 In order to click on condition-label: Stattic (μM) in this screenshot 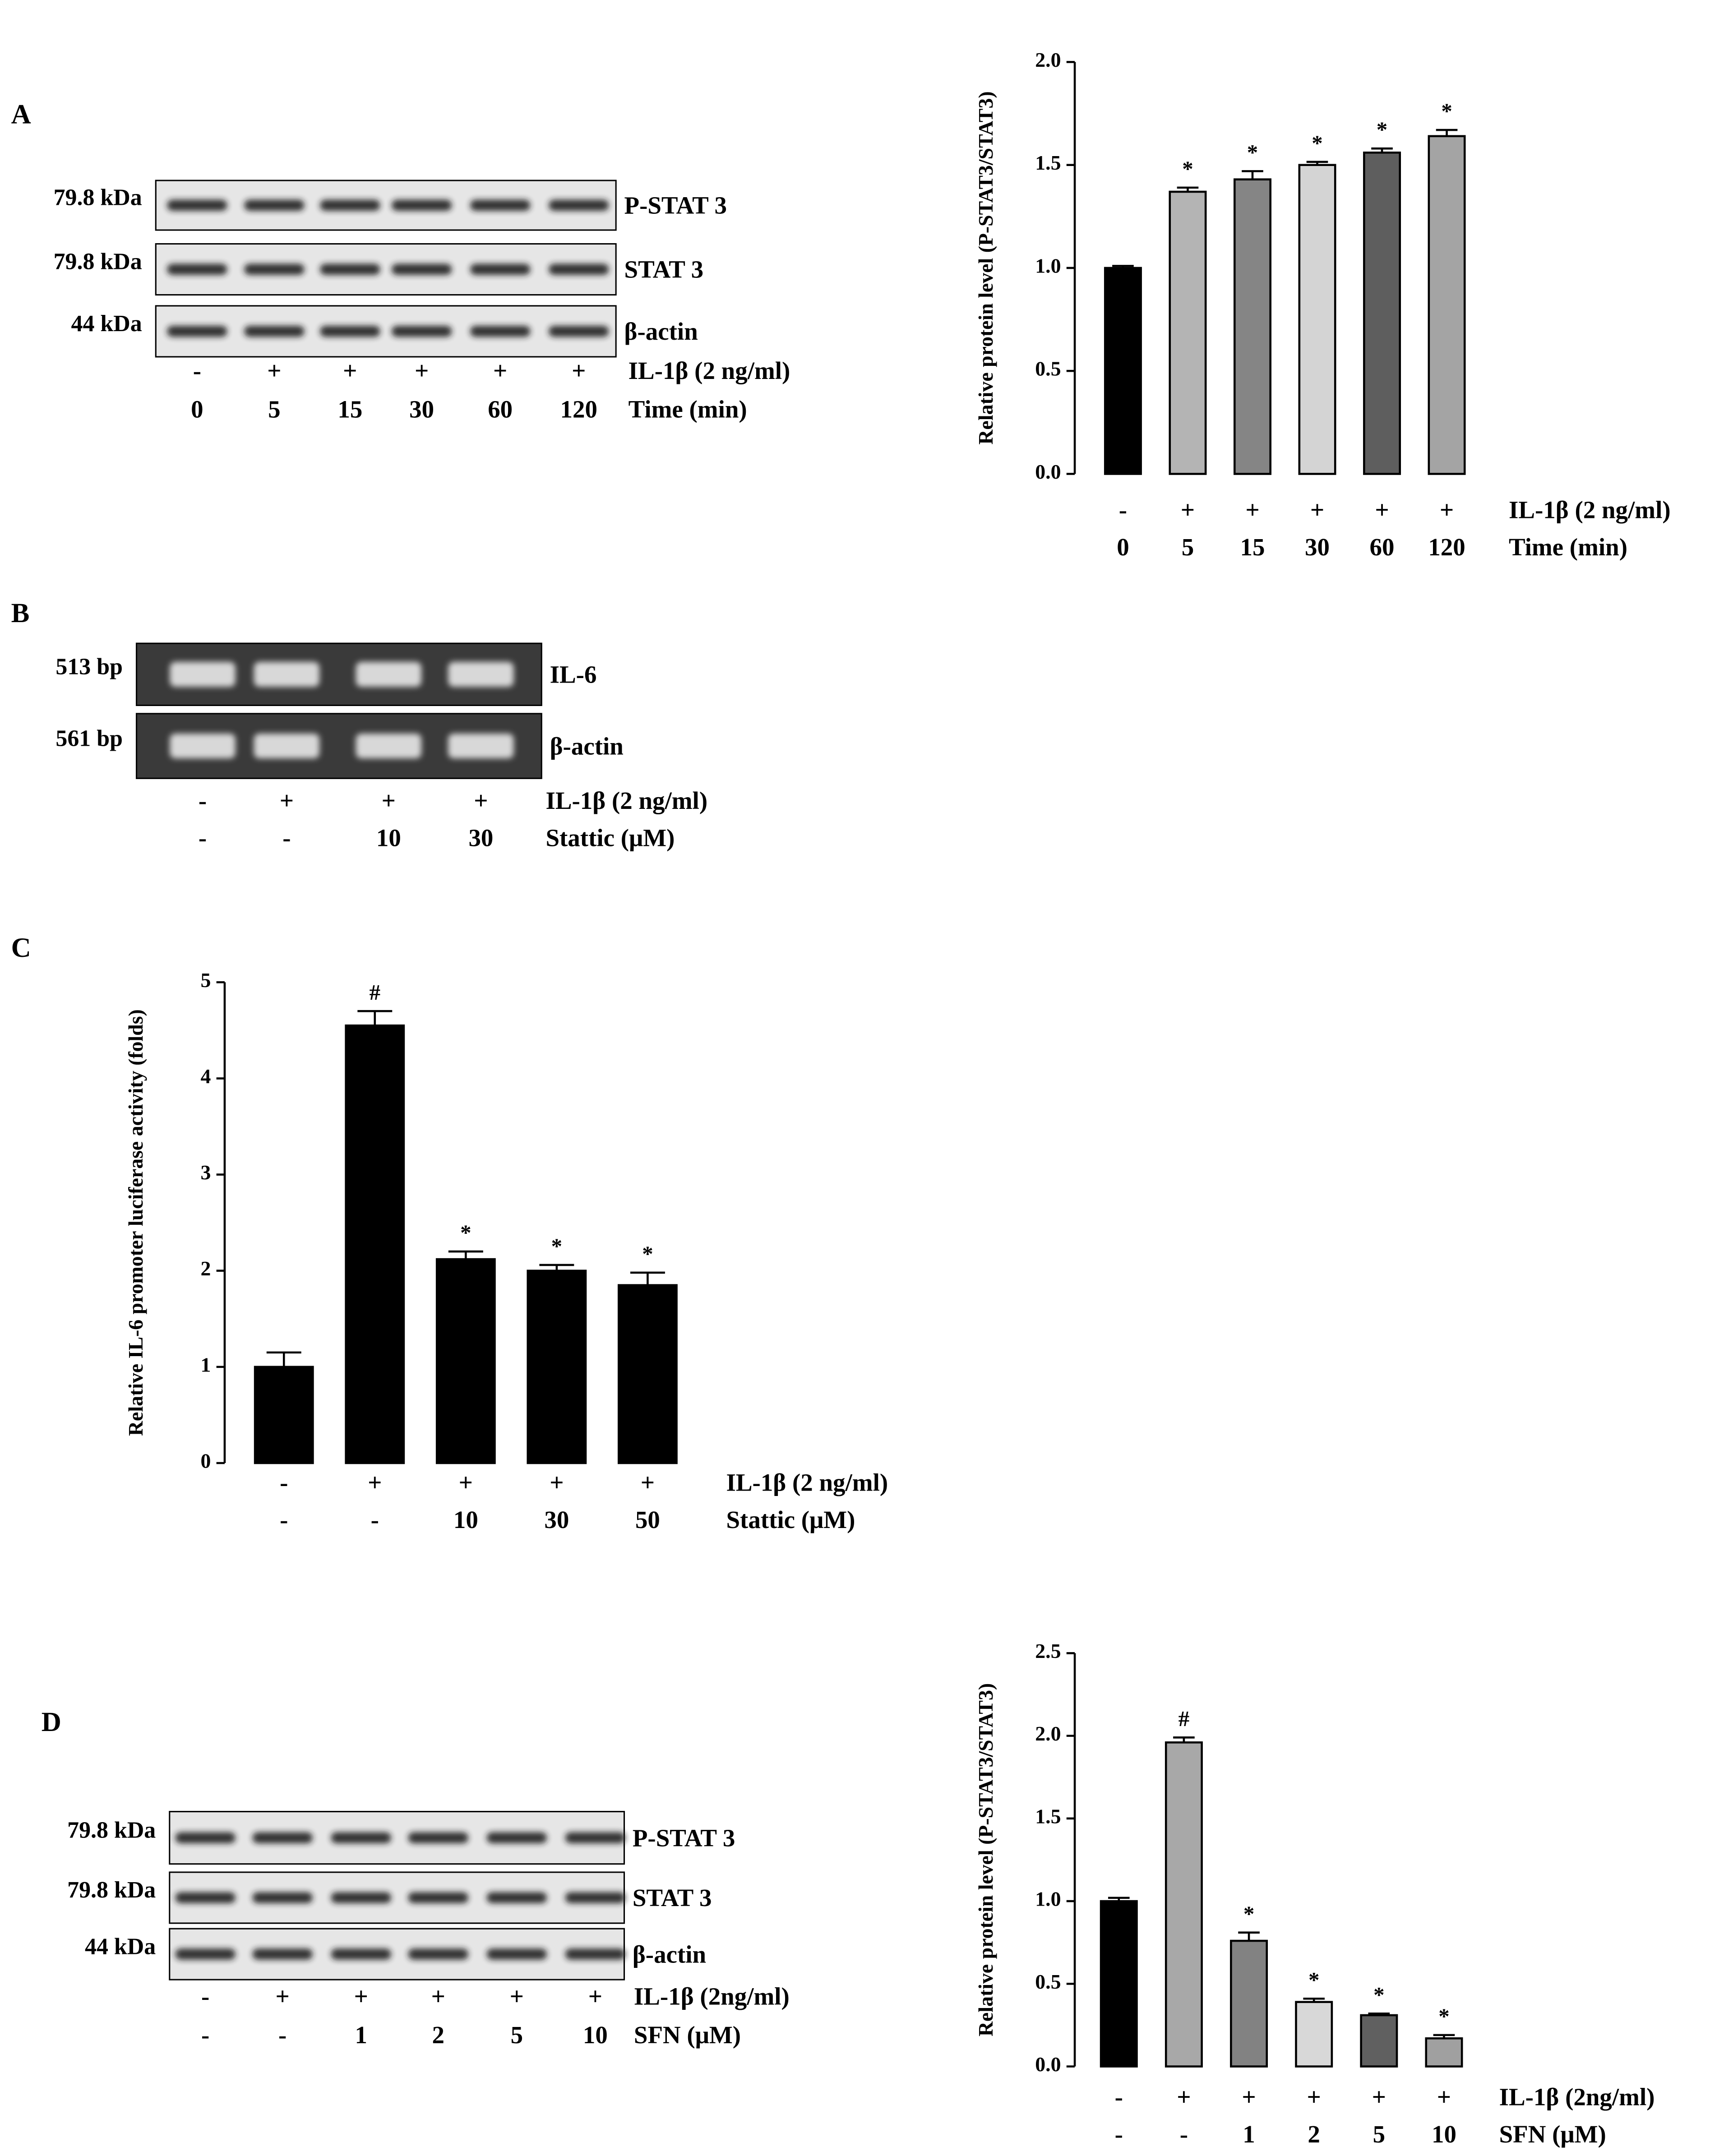, I will do `click(610, 838)`.